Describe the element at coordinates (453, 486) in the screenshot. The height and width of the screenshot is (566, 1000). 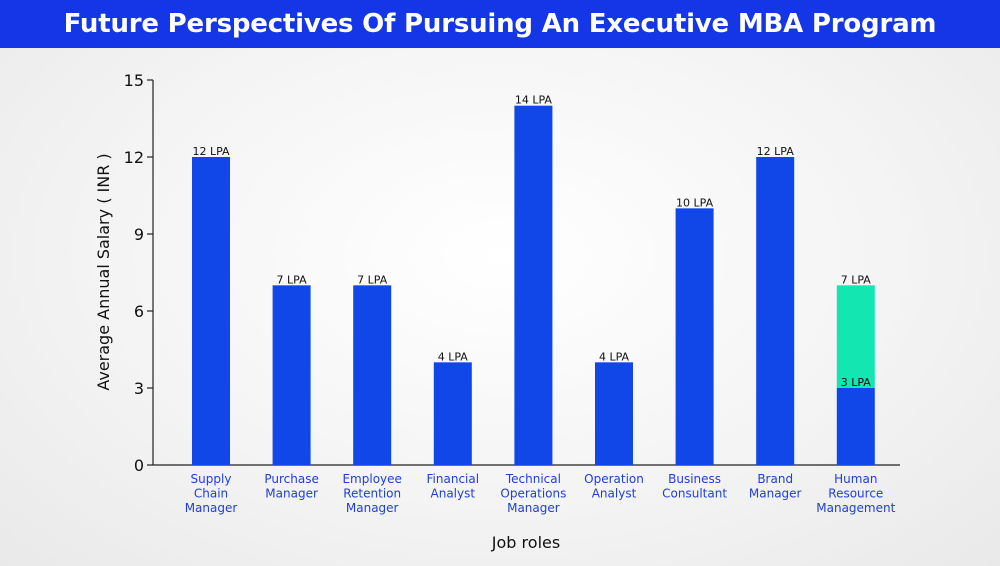
I see `category-label: Financial Analyst` at that location.